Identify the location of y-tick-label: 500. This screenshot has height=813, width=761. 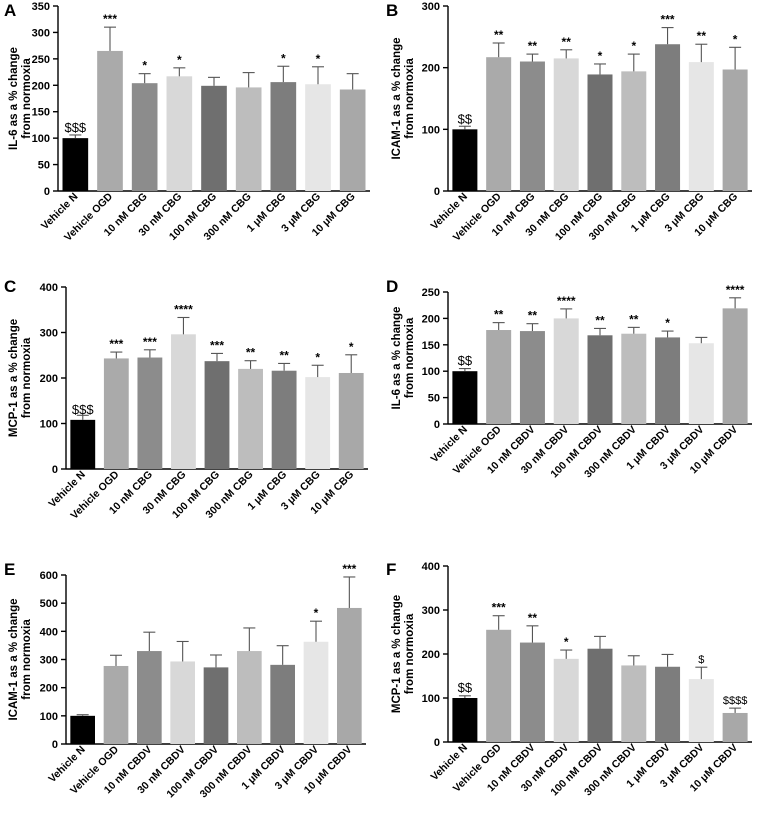
(49, 604).